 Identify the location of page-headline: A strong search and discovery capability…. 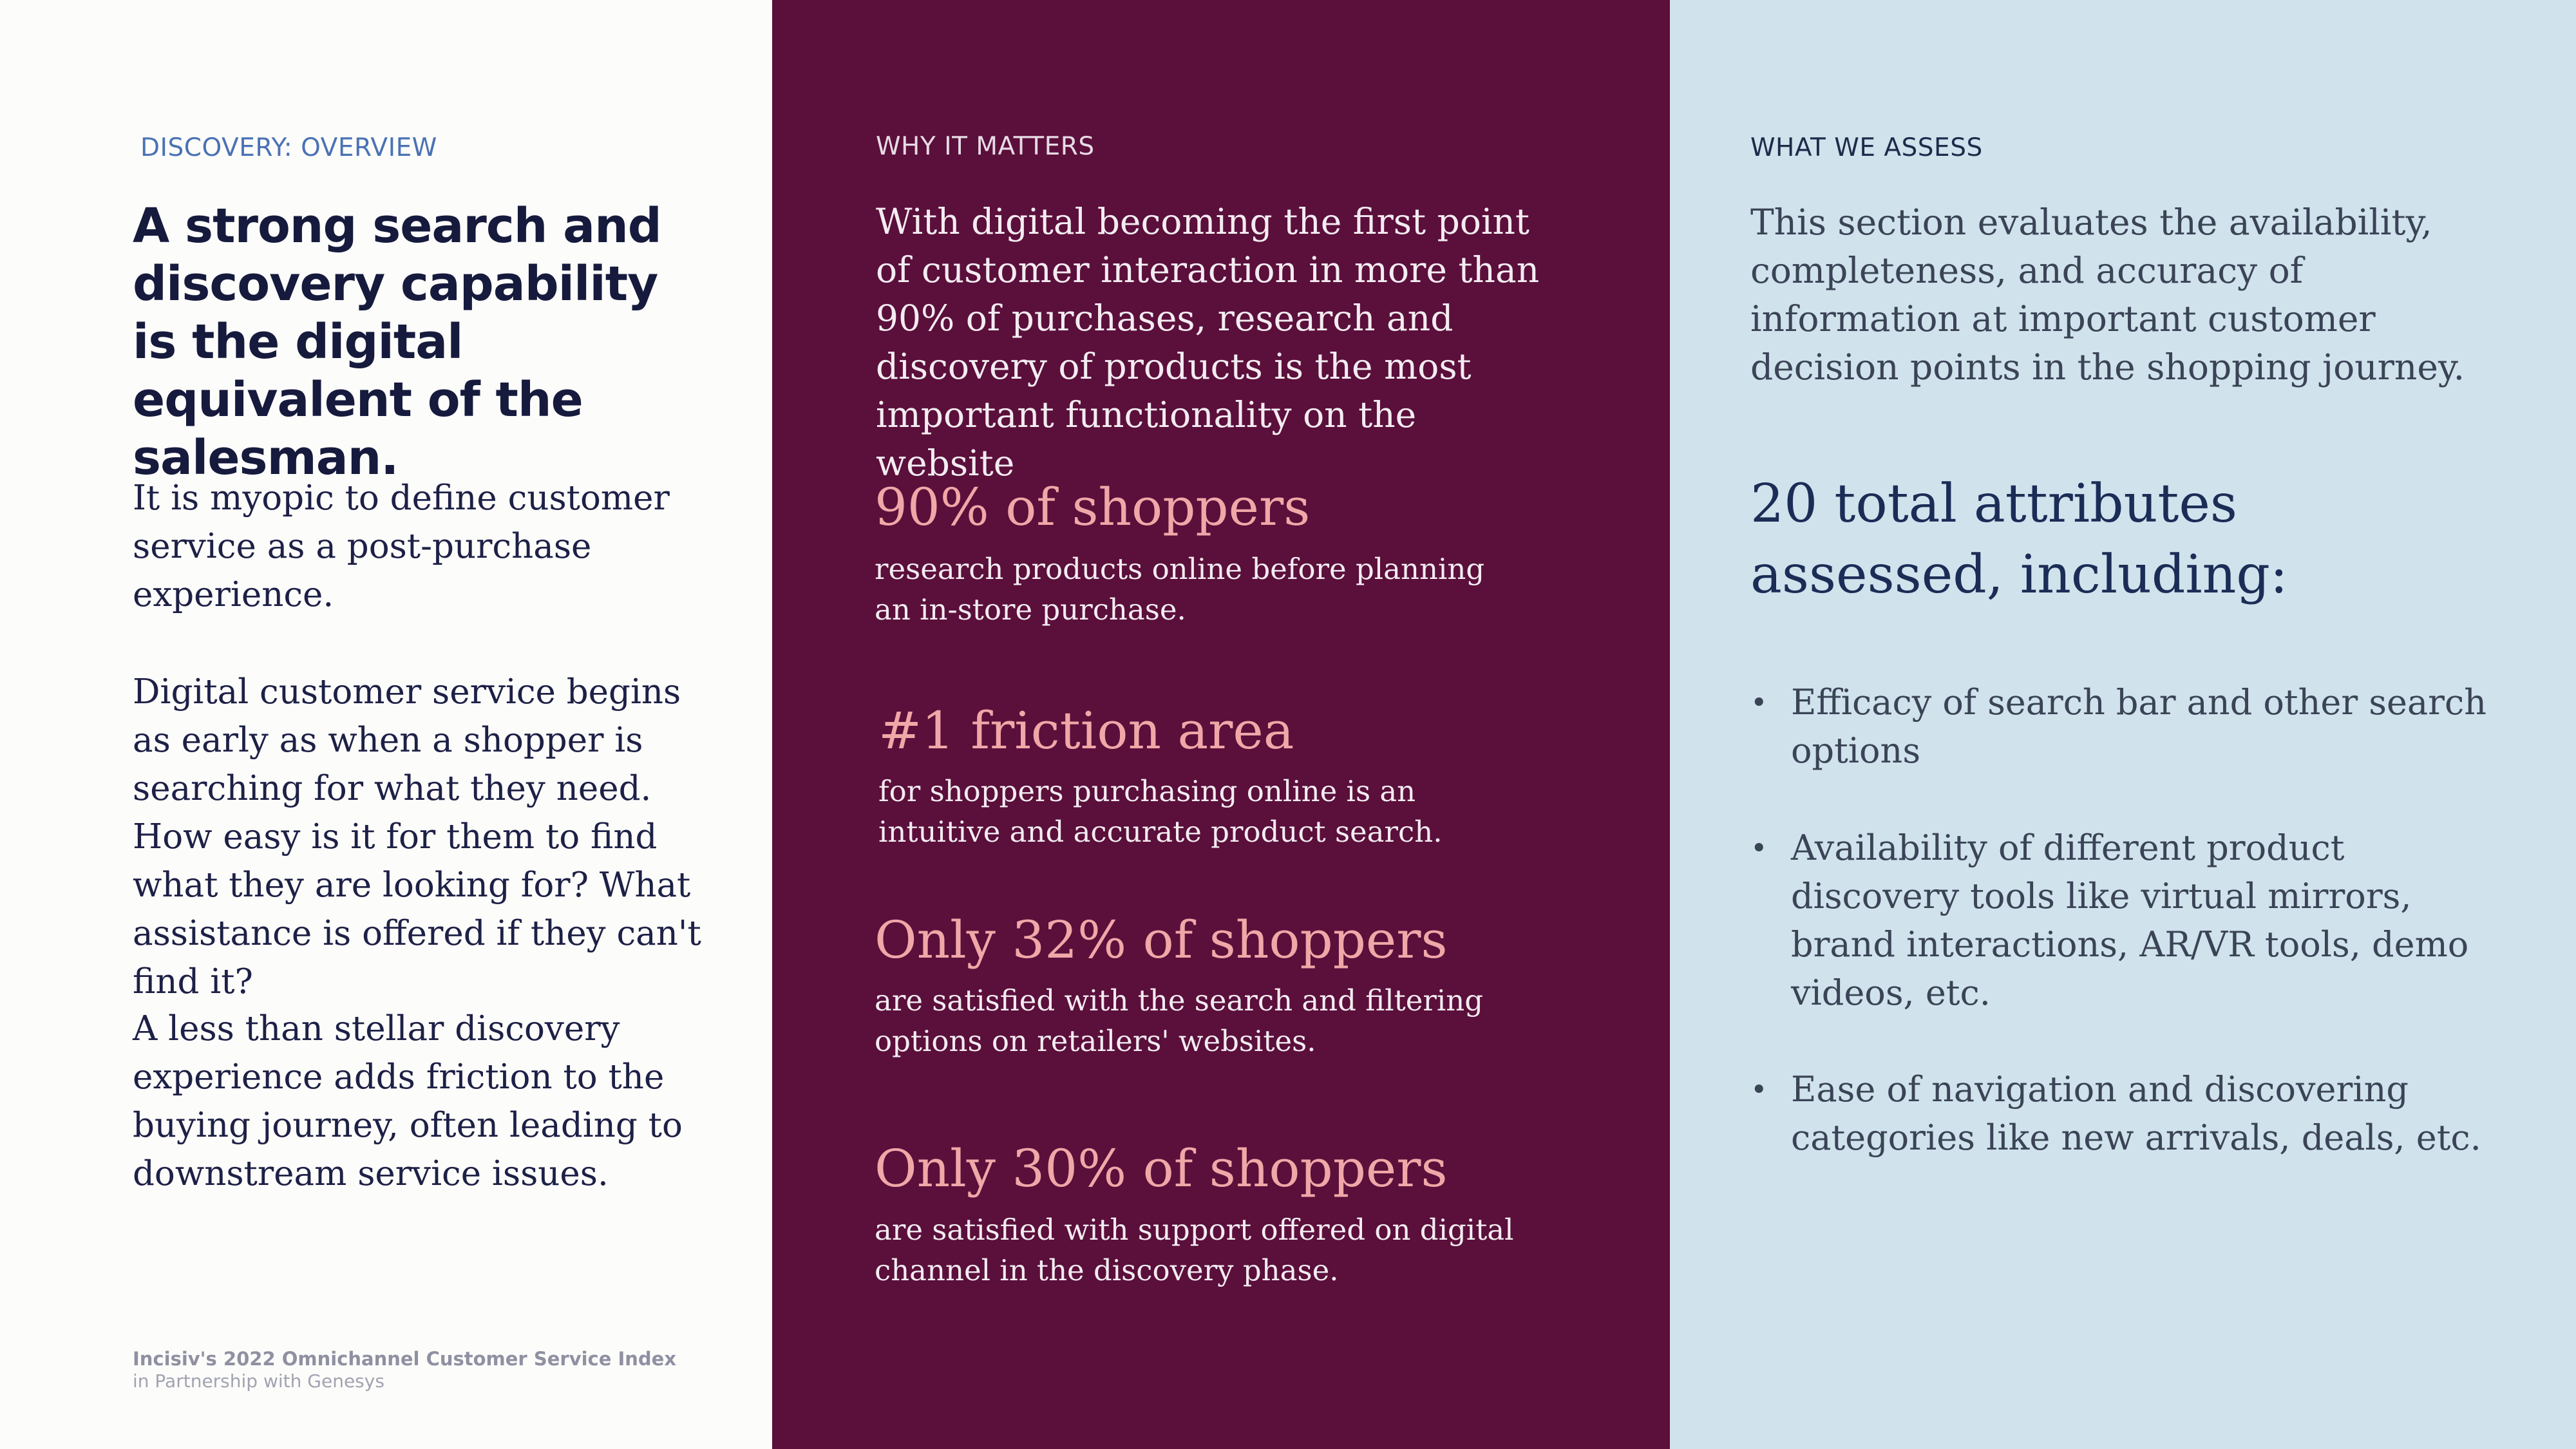
(398, 342).